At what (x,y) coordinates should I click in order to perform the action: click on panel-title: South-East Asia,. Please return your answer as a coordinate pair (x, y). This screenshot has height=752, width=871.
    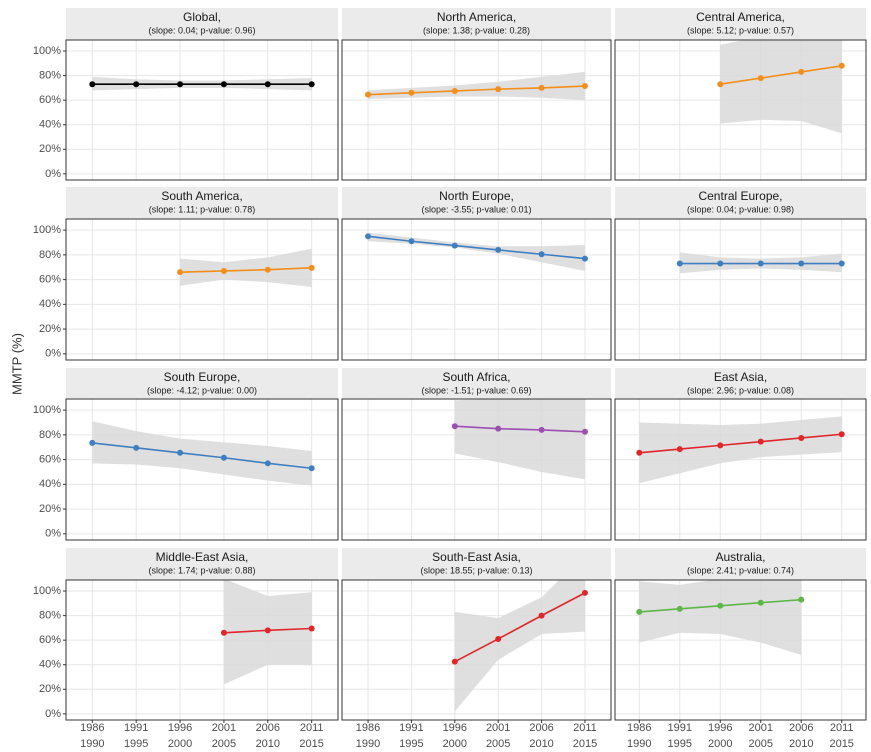
    Looking at the image, I should click on (476, 557).